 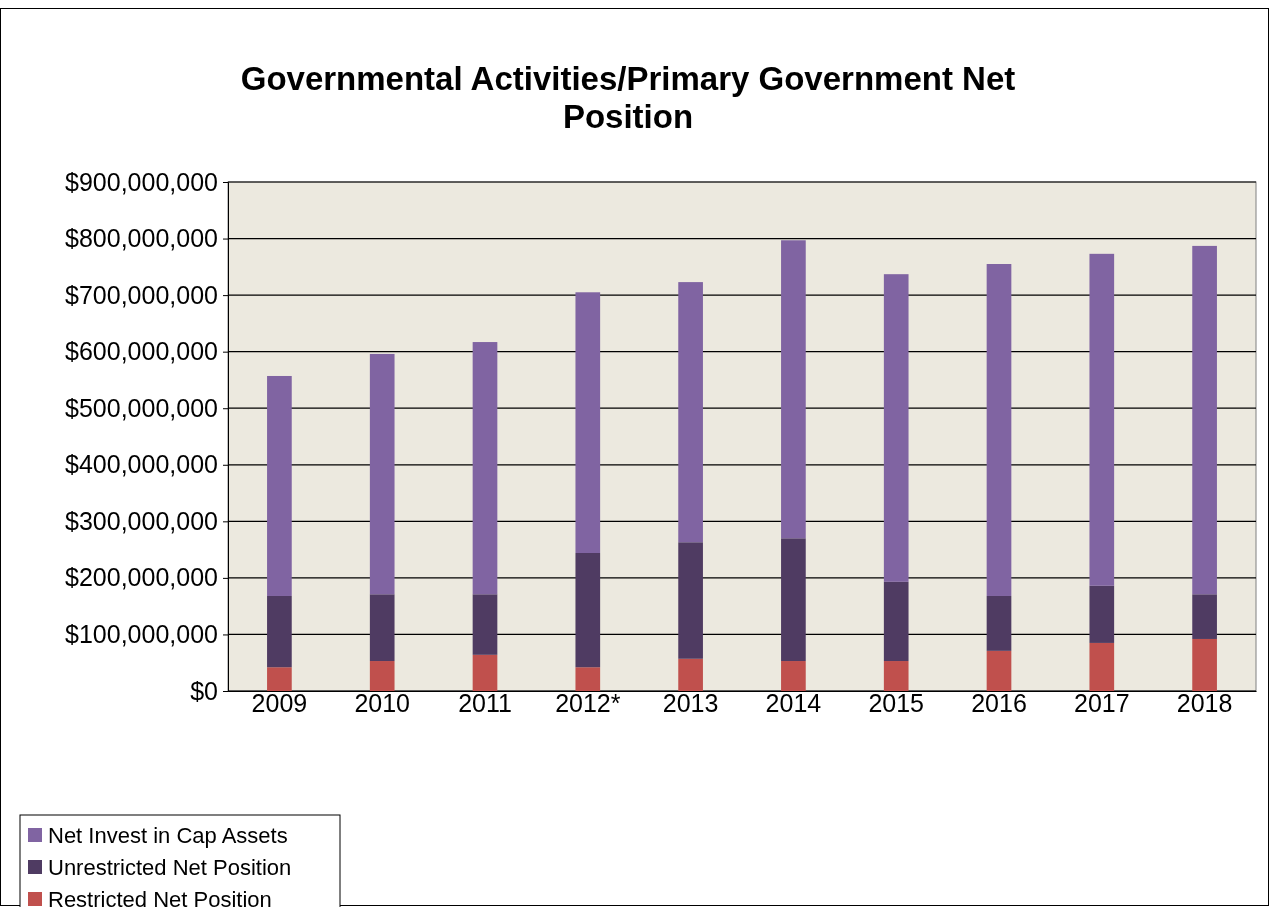 I want to click on x-tick-label: 2017, so click(x=1101, y=703).